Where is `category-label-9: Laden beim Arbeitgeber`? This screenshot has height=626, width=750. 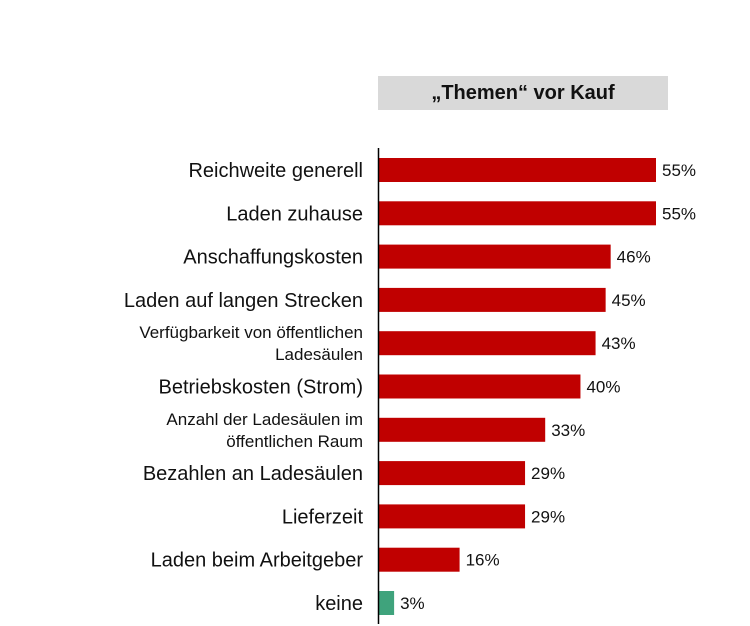 category-label-9: Laden beim Arbeitgeber is located at coordinates (257, 561).